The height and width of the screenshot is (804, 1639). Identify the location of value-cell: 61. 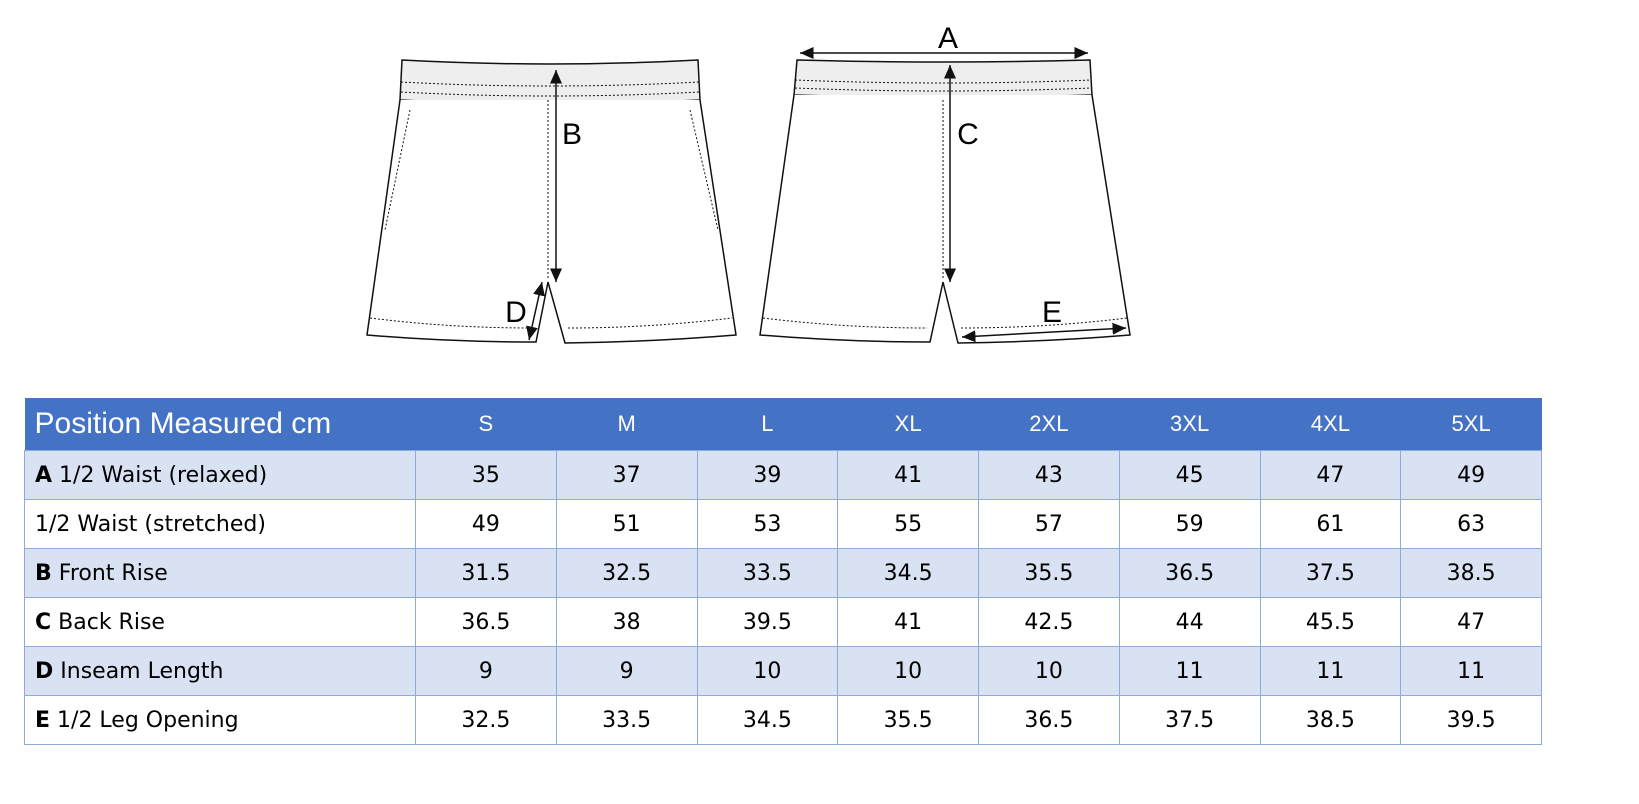
(1330, 524).